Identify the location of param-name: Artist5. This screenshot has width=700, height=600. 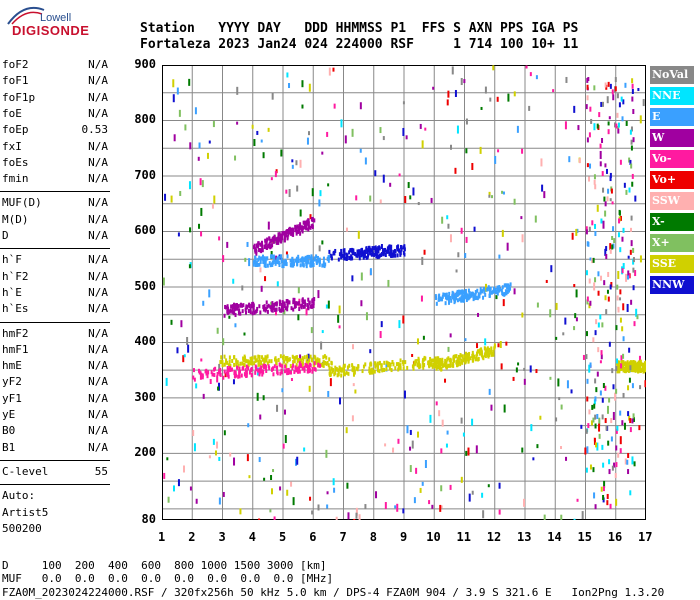
(25, 512).